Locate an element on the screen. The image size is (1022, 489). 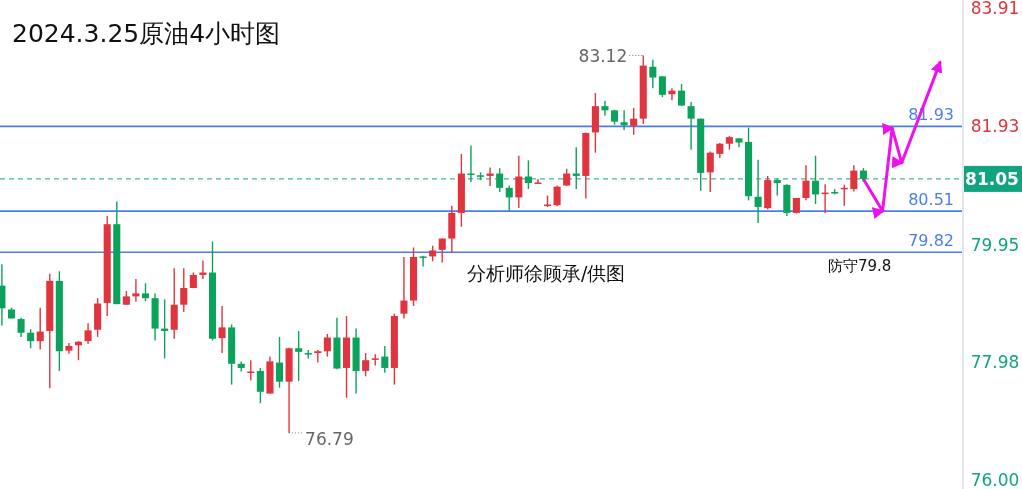
y-tick-label: 76.00 is located at coordinates (995, 479).